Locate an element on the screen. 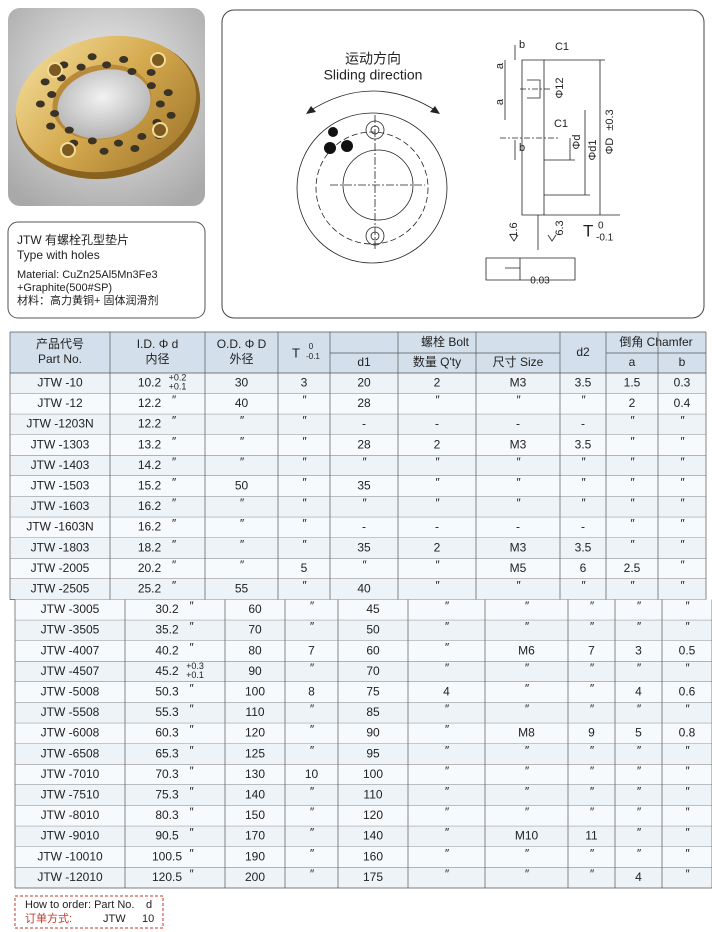 The width and height of the screenshot is (712, 932). cell-value: 110 is located at coordinates (372, 794).